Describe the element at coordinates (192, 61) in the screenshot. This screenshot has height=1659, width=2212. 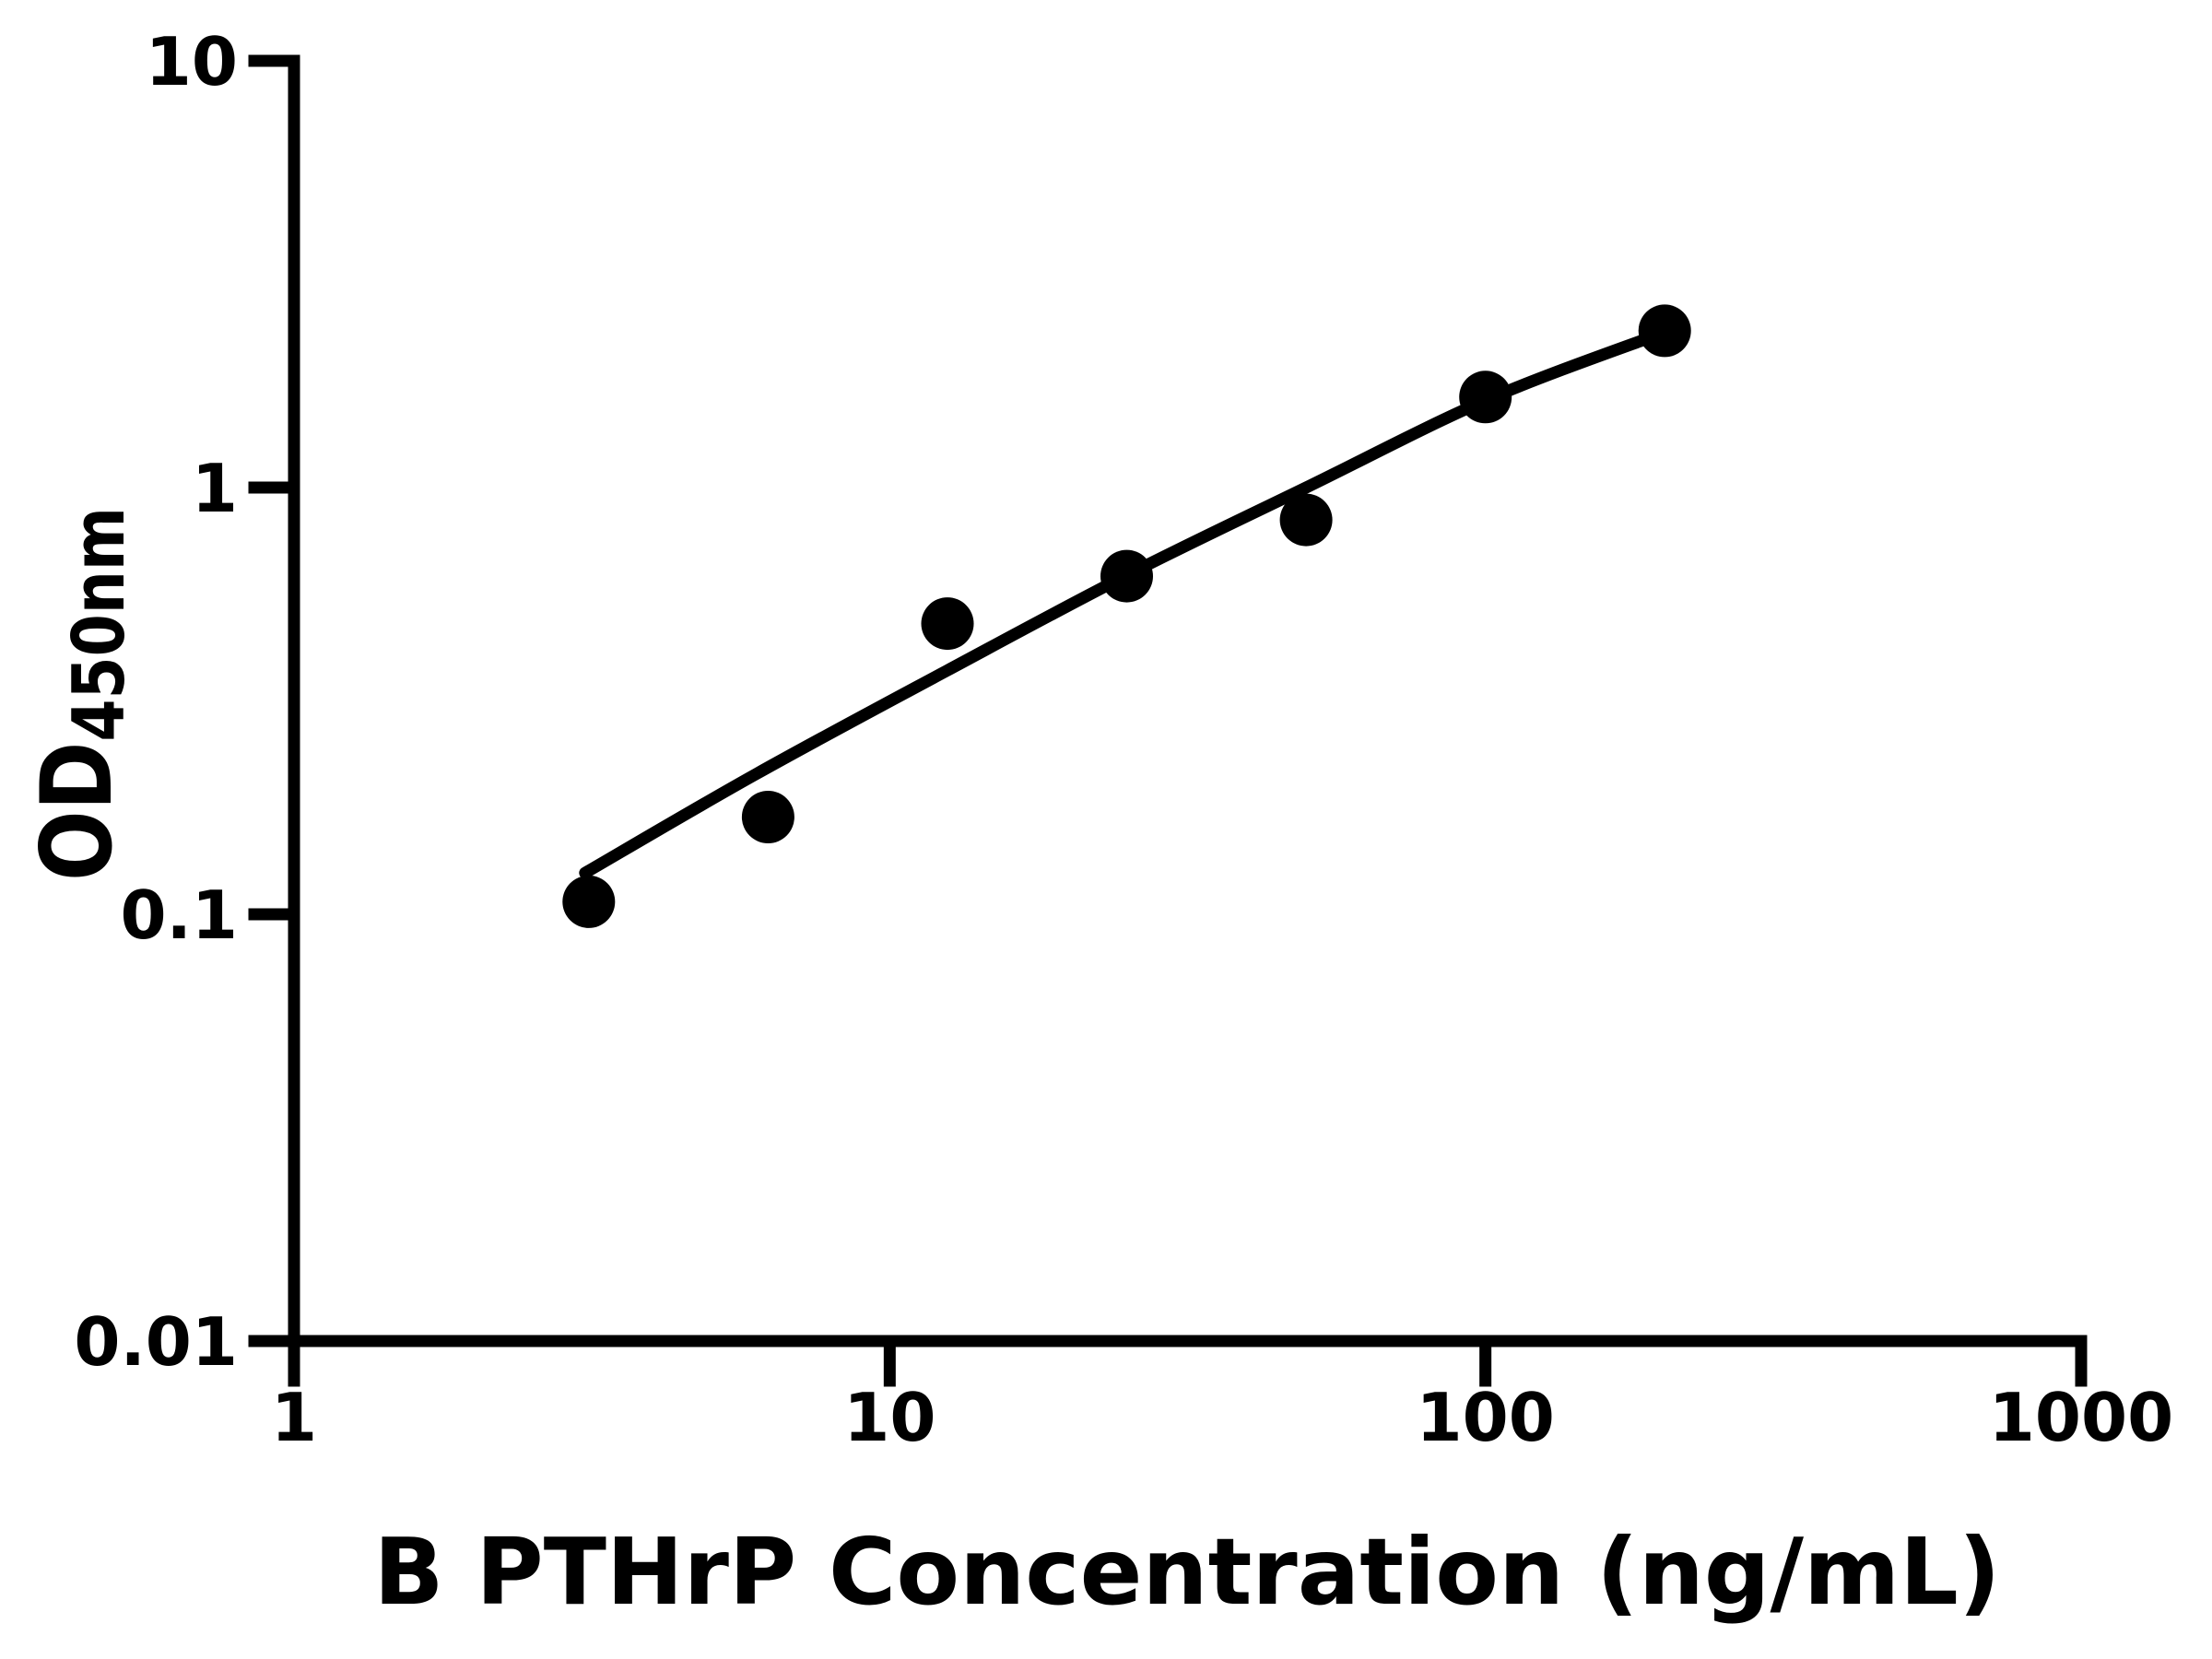
I see `y-tick-label: 10` at that location.